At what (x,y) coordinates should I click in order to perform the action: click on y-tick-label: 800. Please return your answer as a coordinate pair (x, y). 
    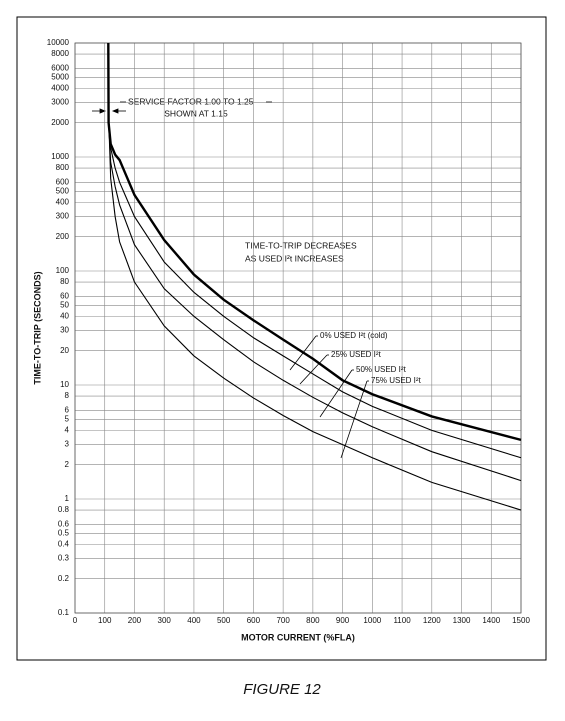
    Looking at the image, I should click on (63, 167).